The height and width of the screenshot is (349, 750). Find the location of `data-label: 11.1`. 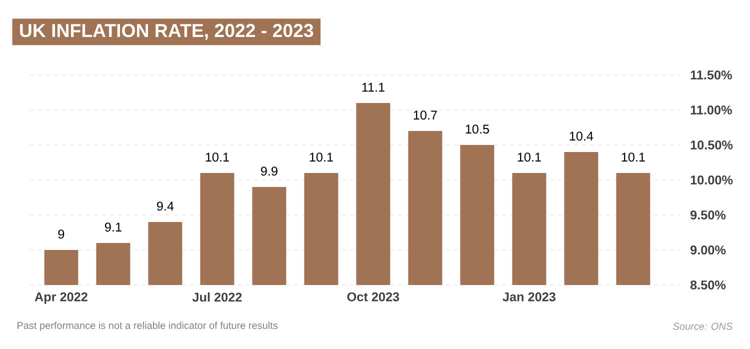

data-label: 11.1 is located at coordinates (373, 87).